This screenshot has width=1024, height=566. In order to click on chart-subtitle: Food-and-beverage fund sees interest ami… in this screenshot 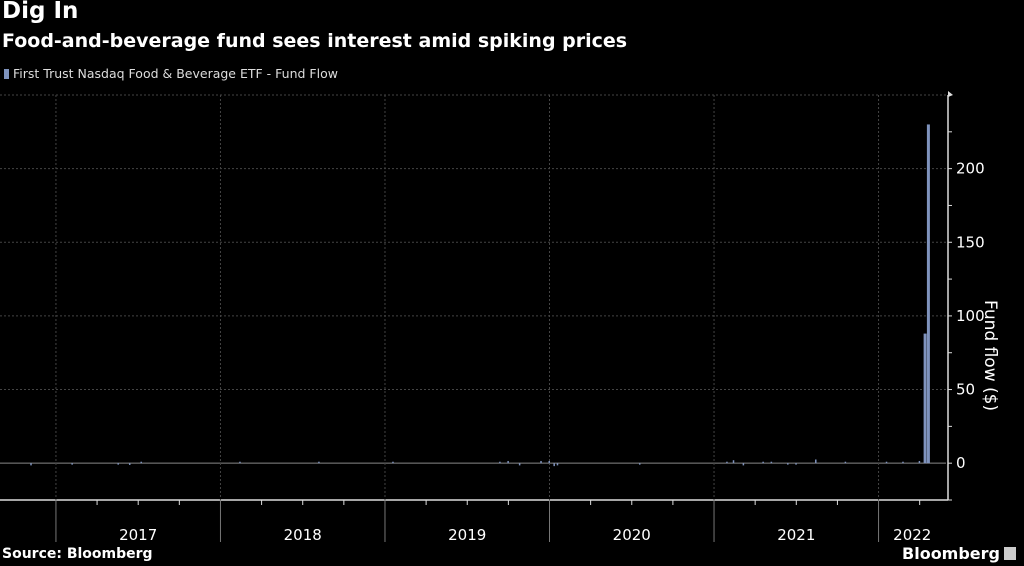, I will do `click(315, 41)`.